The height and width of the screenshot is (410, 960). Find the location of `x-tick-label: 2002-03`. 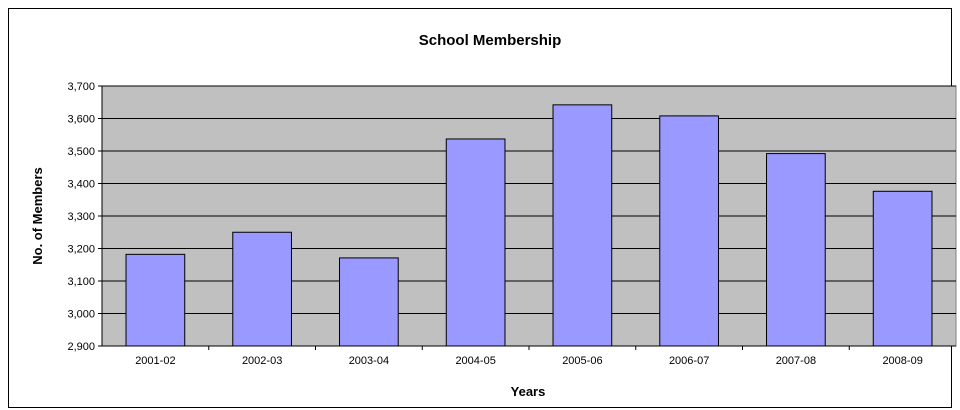

x-tick-label: 2002-03 is located at coordinates (262, 361).